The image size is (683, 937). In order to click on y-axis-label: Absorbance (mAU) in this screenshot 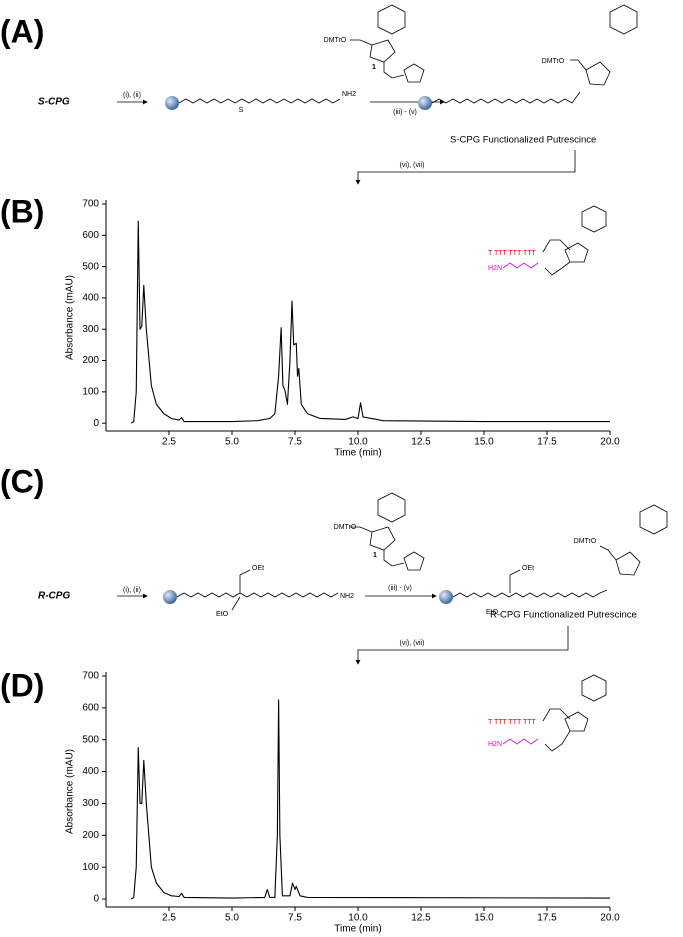, I will do `click(70, 791)`.